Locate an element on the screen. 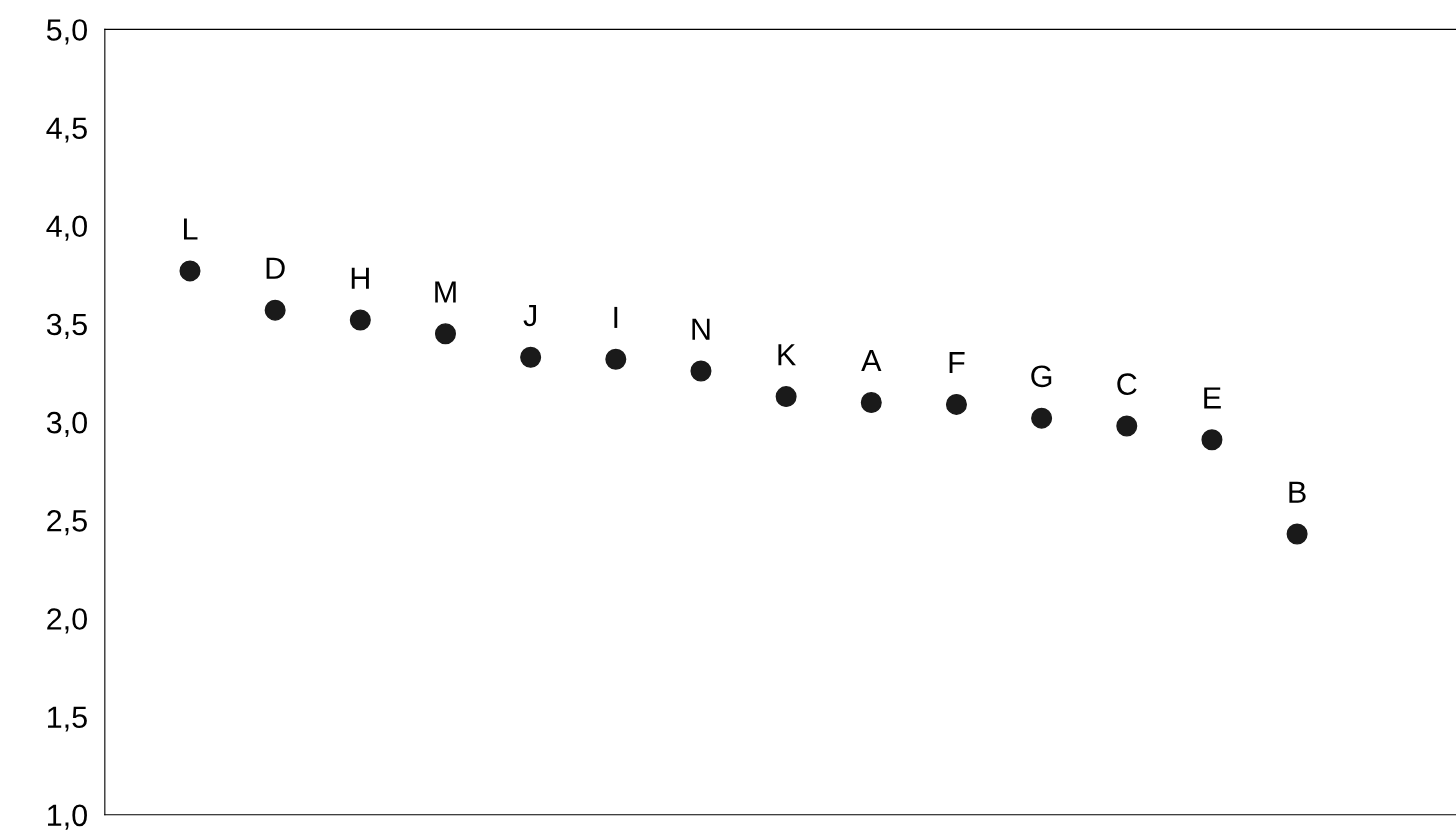 The image size is (1456, 840). y-tick-label: 3,5 is located at coordinates (66, 326).